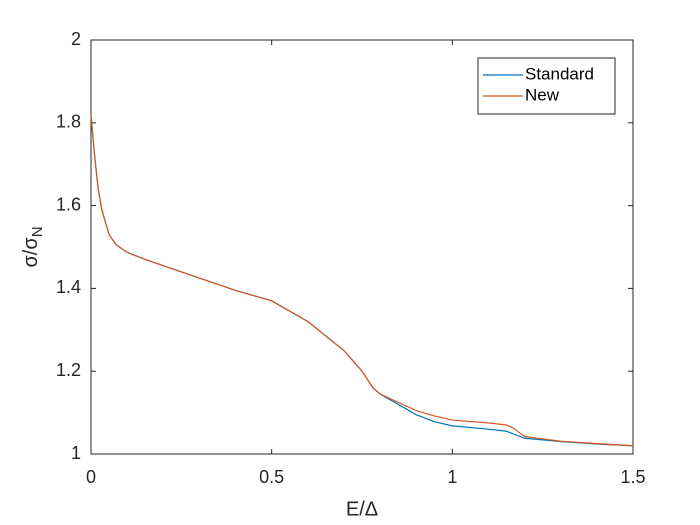  I want to click on legend-label: New, so click(542, 94).